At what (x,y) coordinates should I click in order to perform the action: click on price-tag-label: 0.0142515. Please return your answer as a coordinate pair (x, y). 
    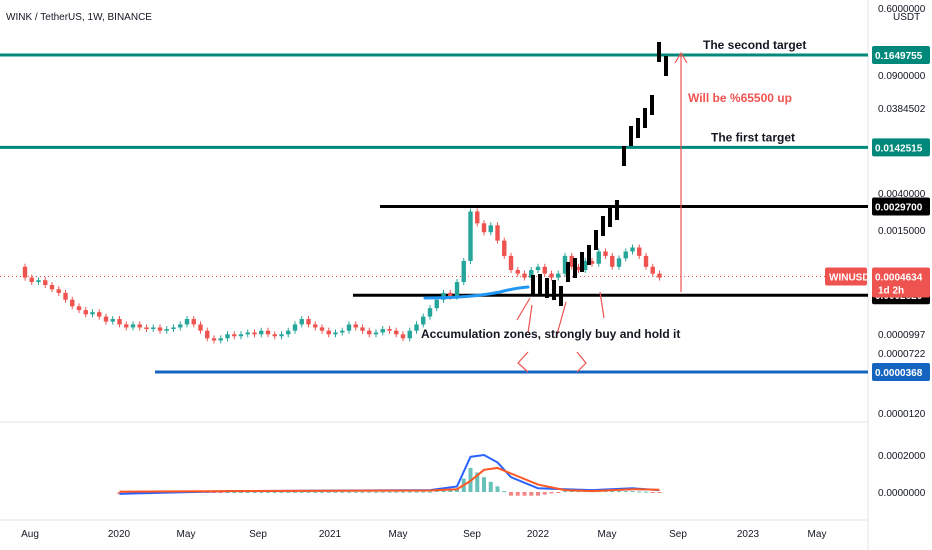
    Looking at the image, I should click on (899, 148).